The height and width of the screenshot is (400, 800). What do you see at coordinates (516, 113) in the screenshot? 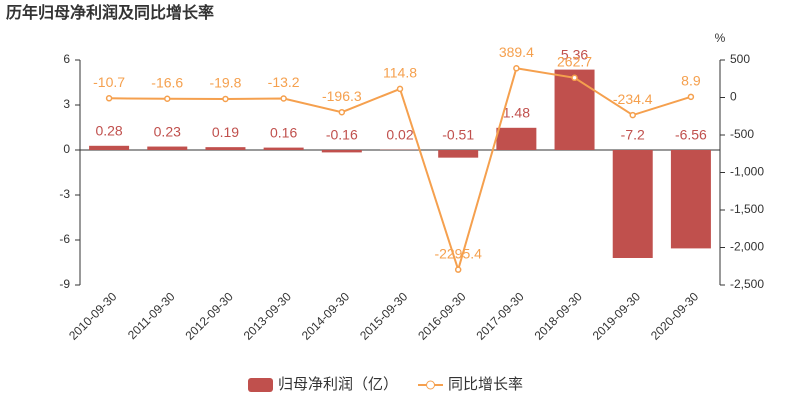
I see `bar-value-label: 1.48` at bounding box center [516, 113].